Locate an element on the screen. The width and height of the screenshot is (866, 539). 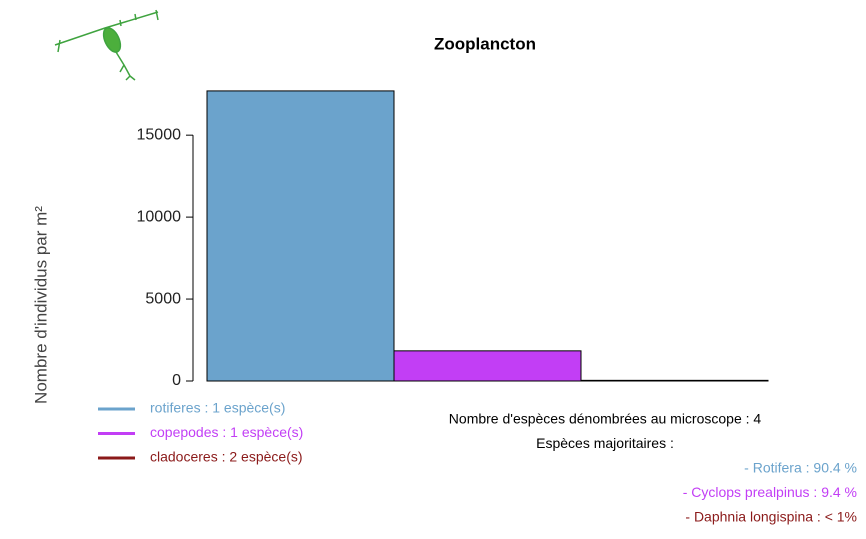
annotation: Espèces majoritaires : is located at coordinates (605, 443).